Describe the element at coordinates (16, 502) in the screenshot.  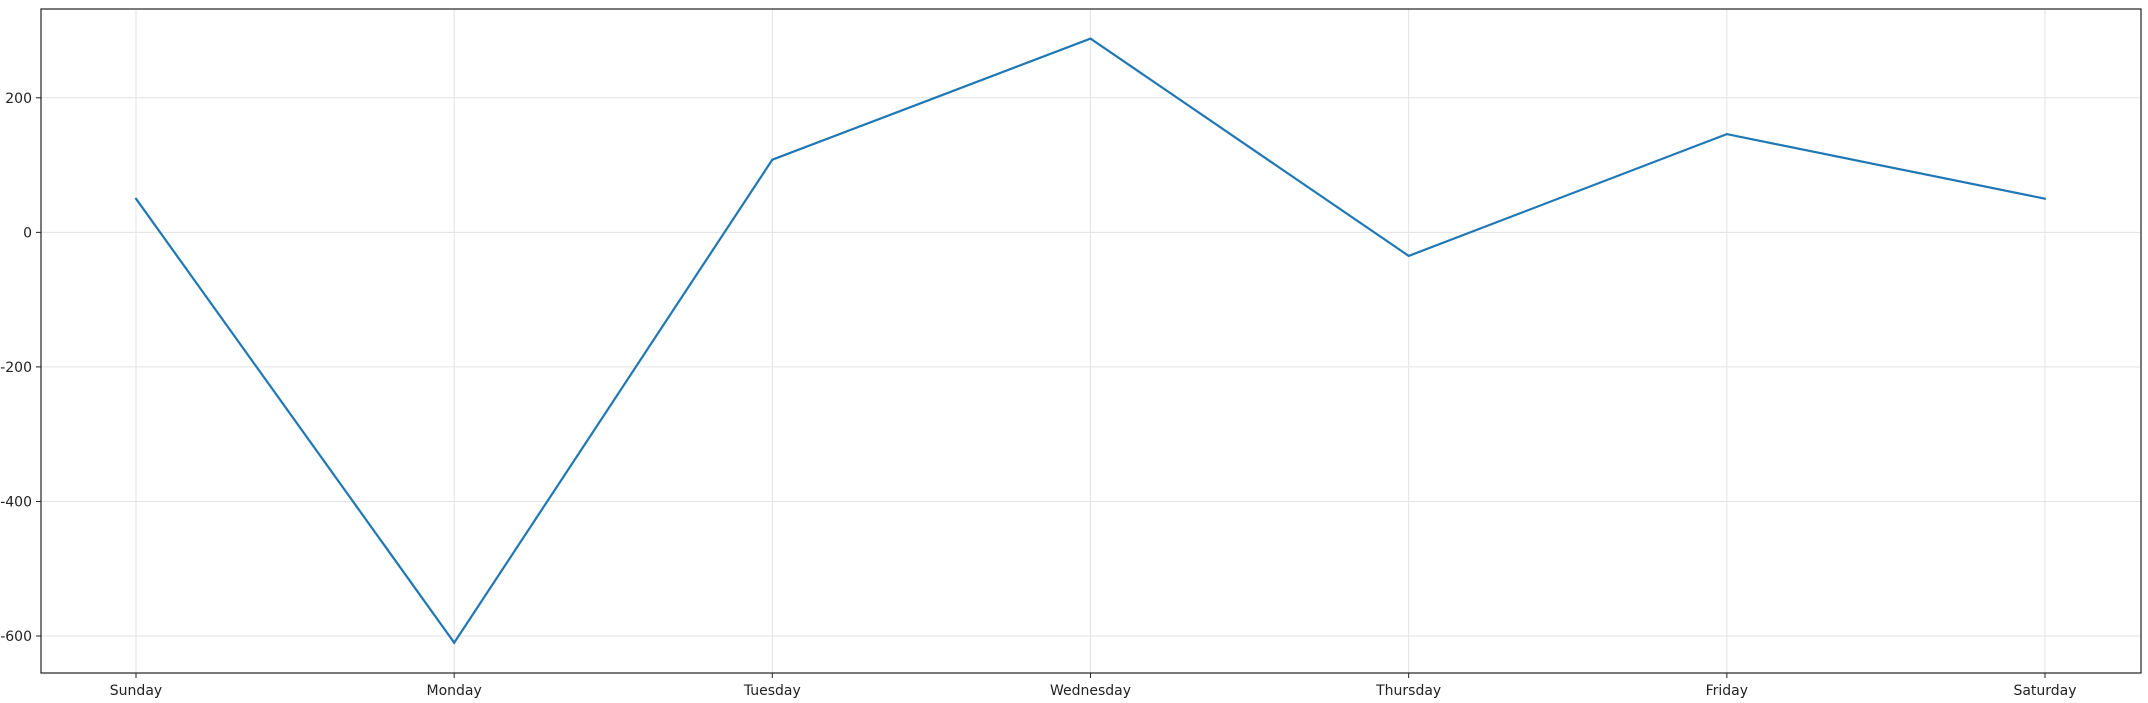
I see `y-tick-label: -400` at that location.